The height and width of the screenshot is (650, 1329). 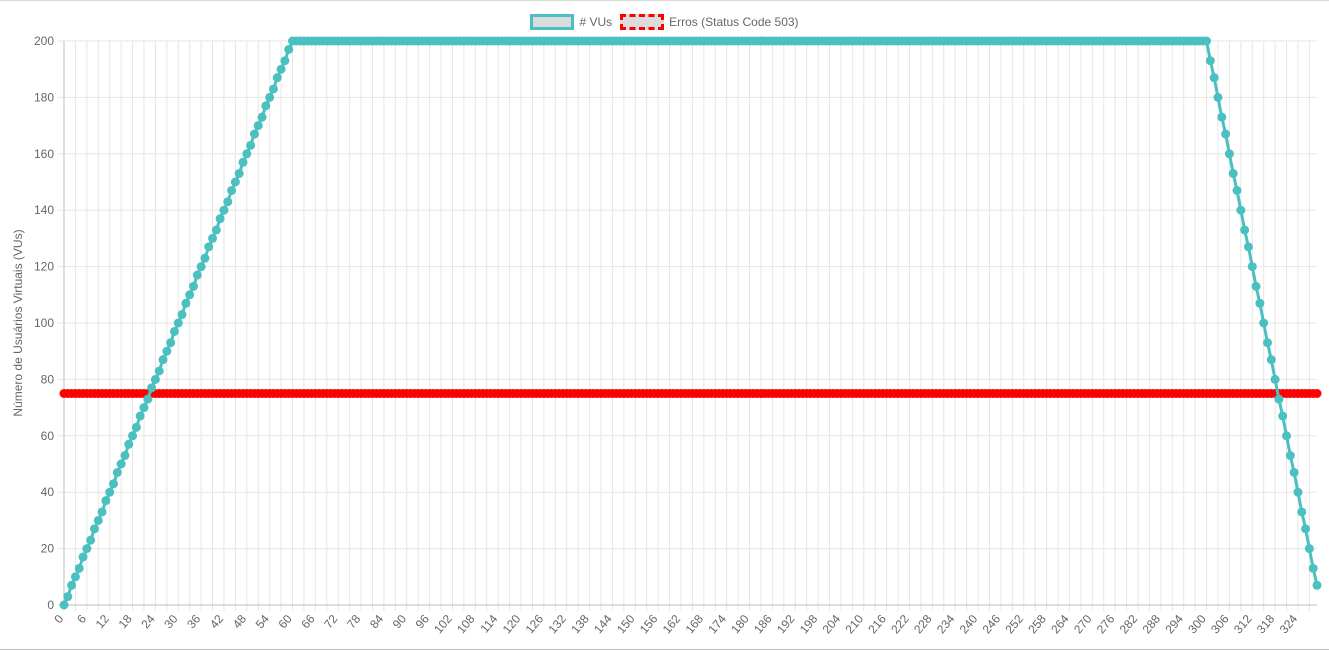 I want to click on x-tick-label: 132, so click(x=557, y=624).